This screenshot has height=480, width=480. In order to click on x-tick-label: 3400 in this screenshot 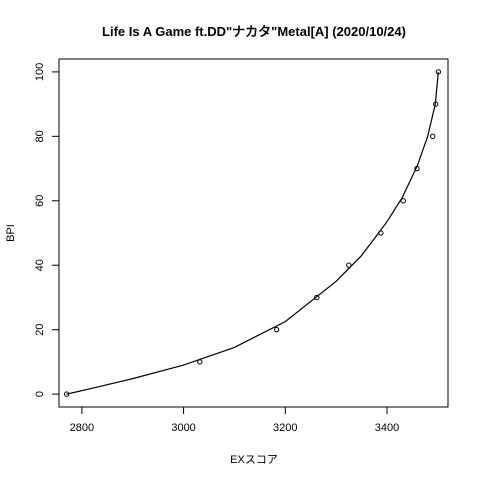, I will do `click(387, 428)`.